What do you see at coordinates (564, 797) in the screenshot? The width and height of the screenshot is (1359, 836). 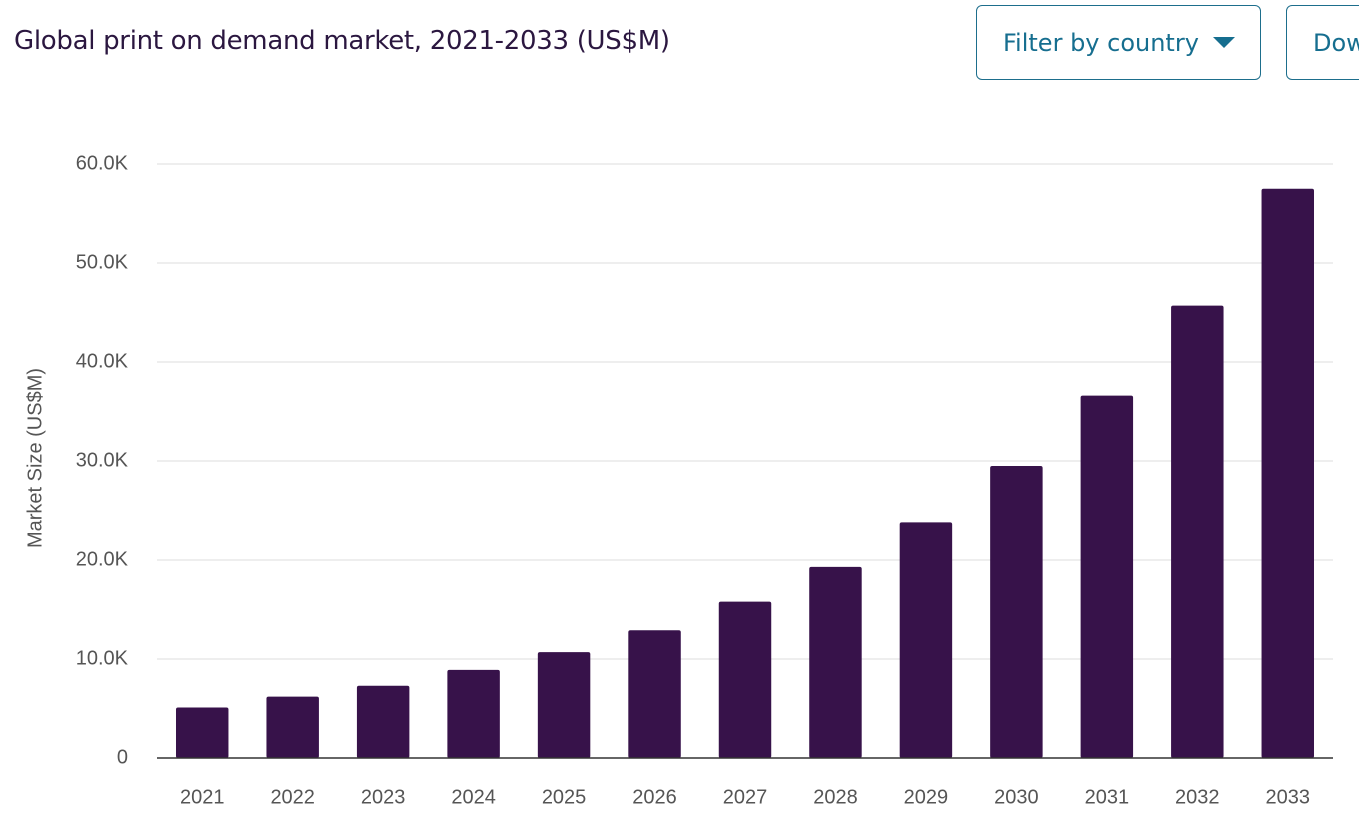 I see `x-tick-label: 2025` at bounding box center [564, 797].